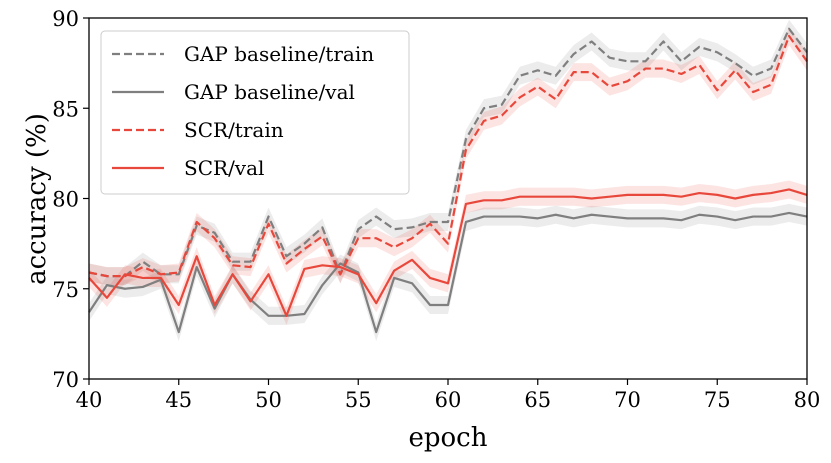 The height and width of the screenshot is (463, 831). Describe the element at coordinates (448, 400) in the screenshot. I see `x-tick-label: 60` at that location.